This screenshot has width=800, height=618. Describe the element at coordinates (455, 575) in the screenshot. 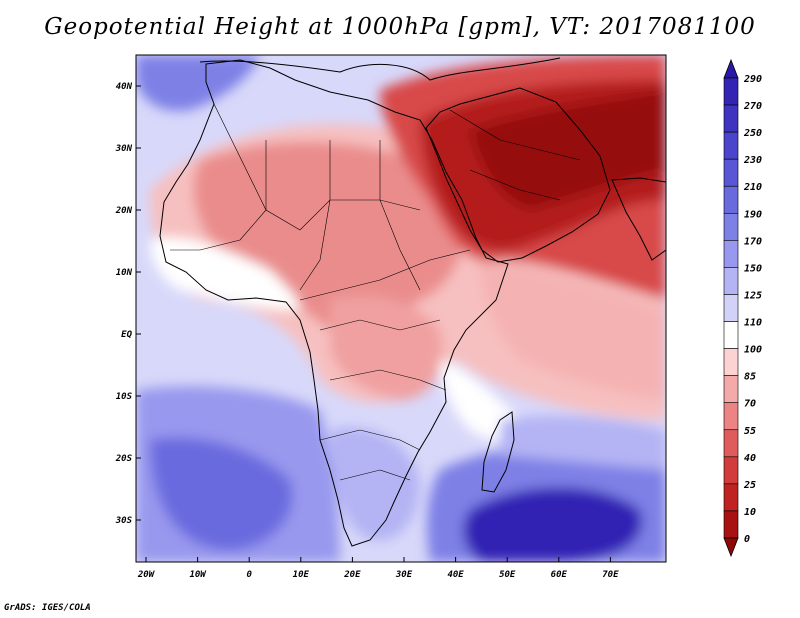

I see `lon-tick-label: 40E` at that location.